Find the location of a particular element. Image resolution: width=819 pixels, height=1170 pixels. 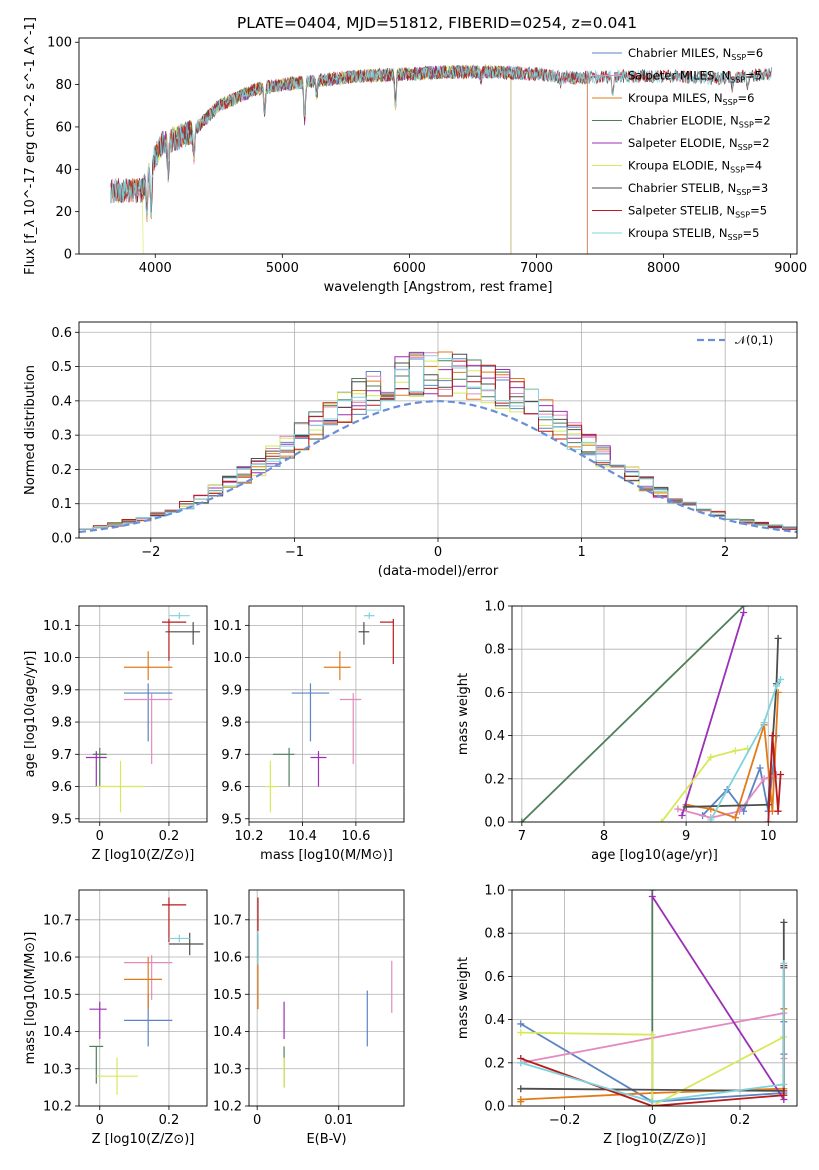

mass-vs-ebv-panel: 0 0.01 10.2 10.3 10.4 10.5 10.6 10.7 E(B-V) is located at coordinates (309, 1018).